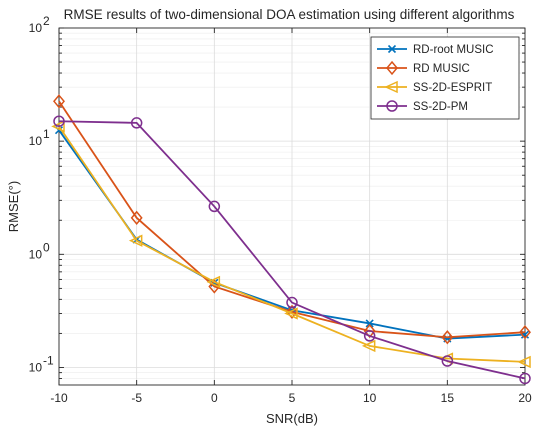 Image resolution: width=550 pixels, height=438 pixels. I want to click on legend-entry: RD-root MUSIC, so click(435, 50).